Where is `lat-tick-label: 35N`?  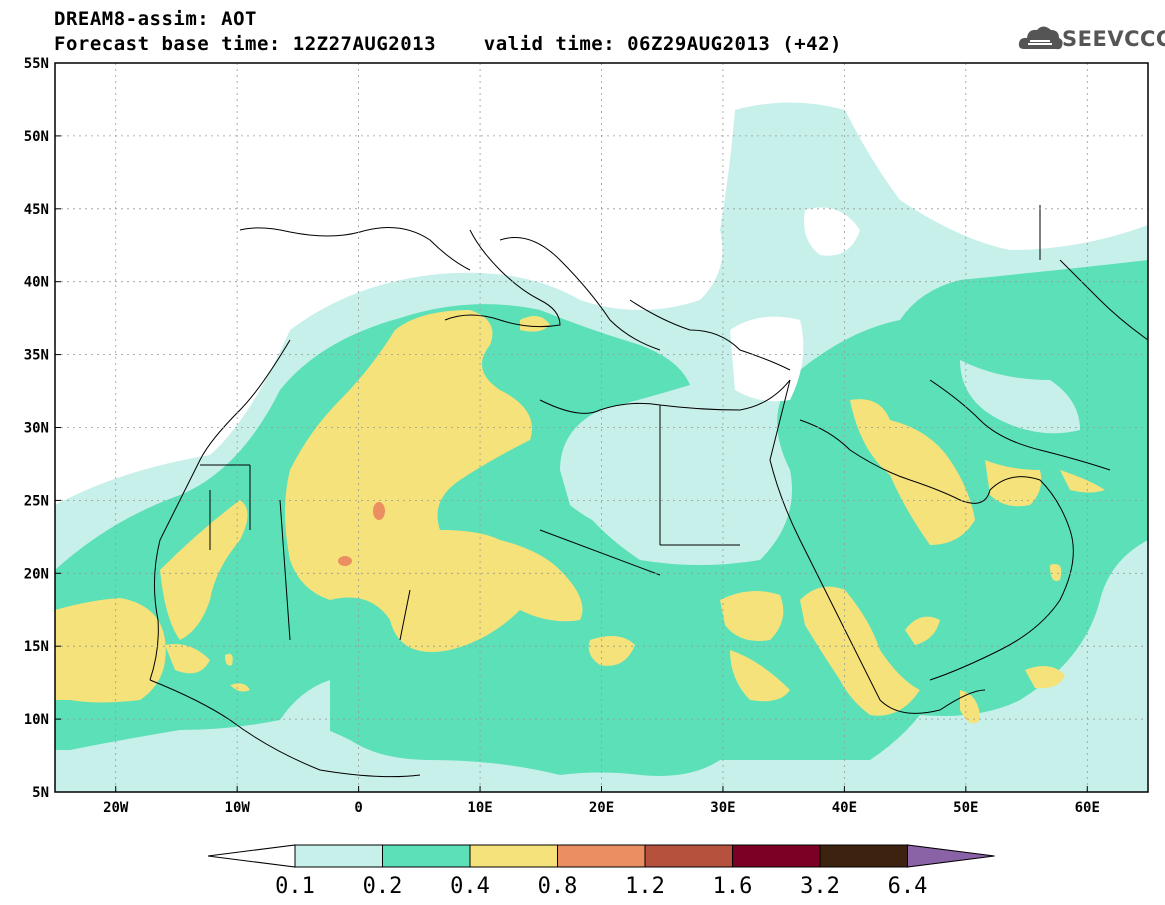
lat-tick-label: 35N is located at coordinates (36, 356).